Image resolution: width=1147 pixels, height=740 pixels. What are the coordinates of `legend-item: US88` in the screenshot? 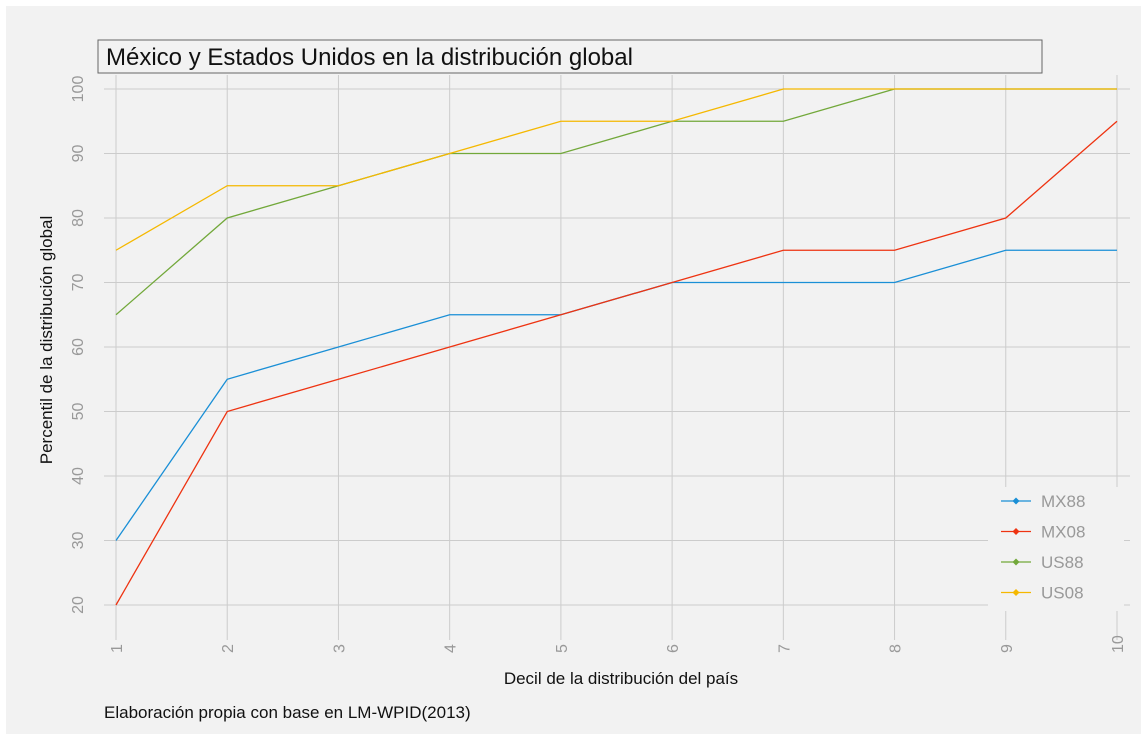 It's located at (1042, 562).